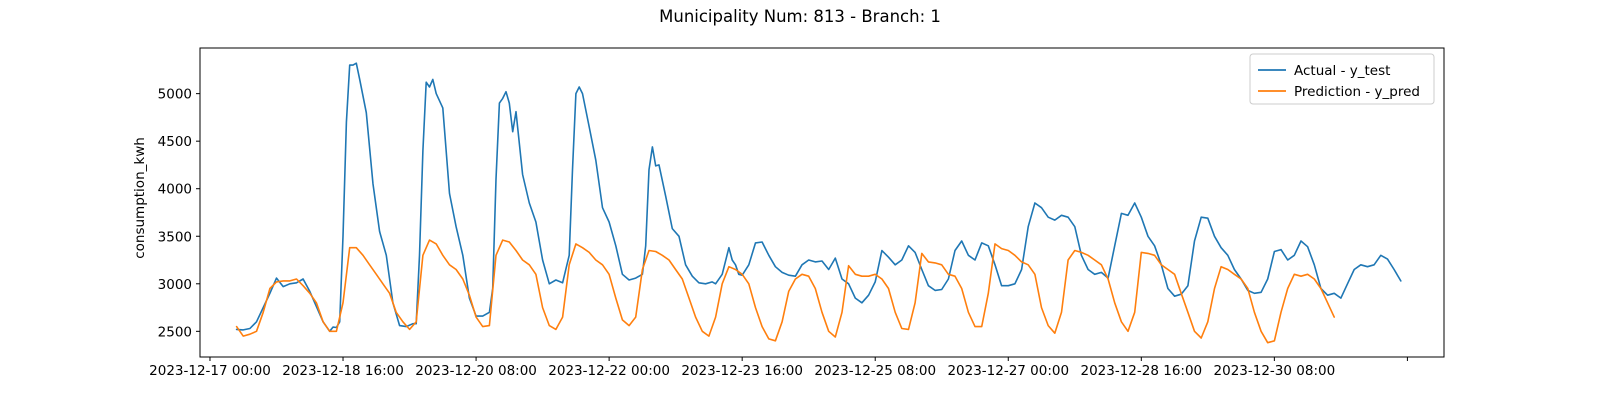 This screenshot has width=1600, height=400. Describe the element at coordinates (742, 371) in the screenshot. I see `x-tick-label: 2023-12-23 16:00` at that location.